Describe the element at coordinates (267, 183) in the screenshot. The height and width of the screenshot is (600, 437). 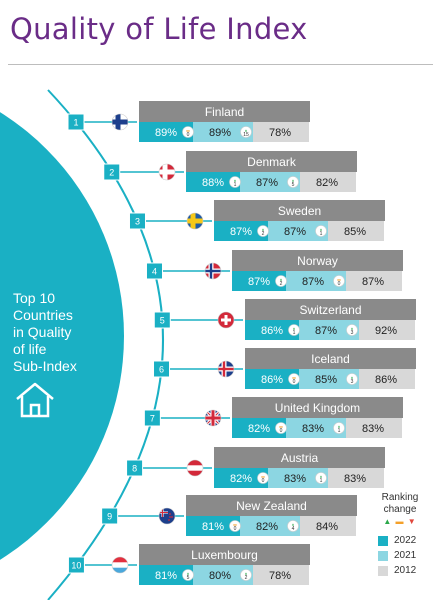
I see `value-2021: 87%` at that location.